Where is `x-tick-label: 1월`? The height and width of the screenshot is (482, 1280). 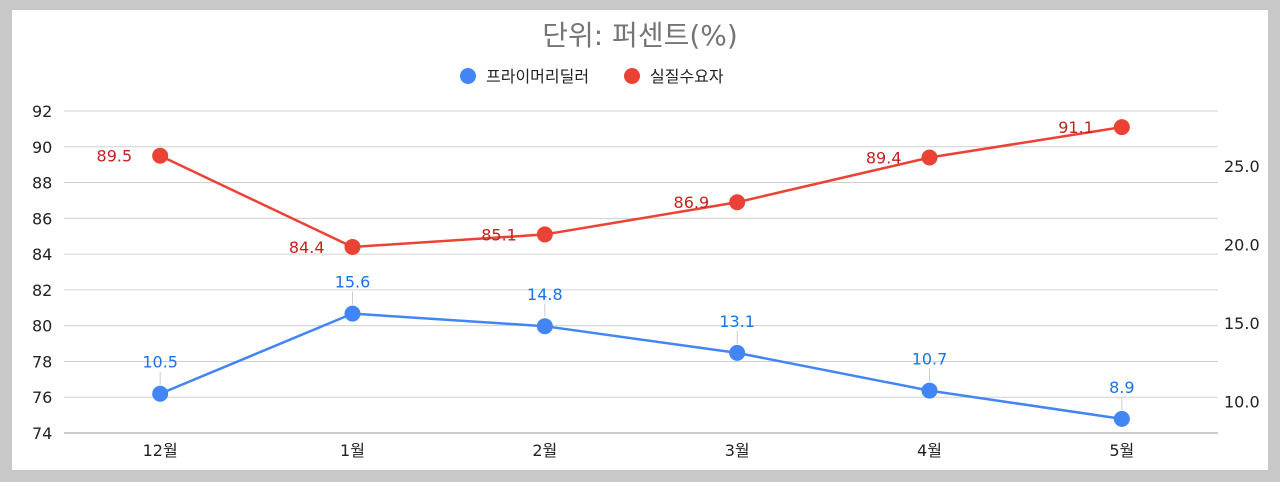 x-tick-label: 1월 is located at coordinates (352, 450).